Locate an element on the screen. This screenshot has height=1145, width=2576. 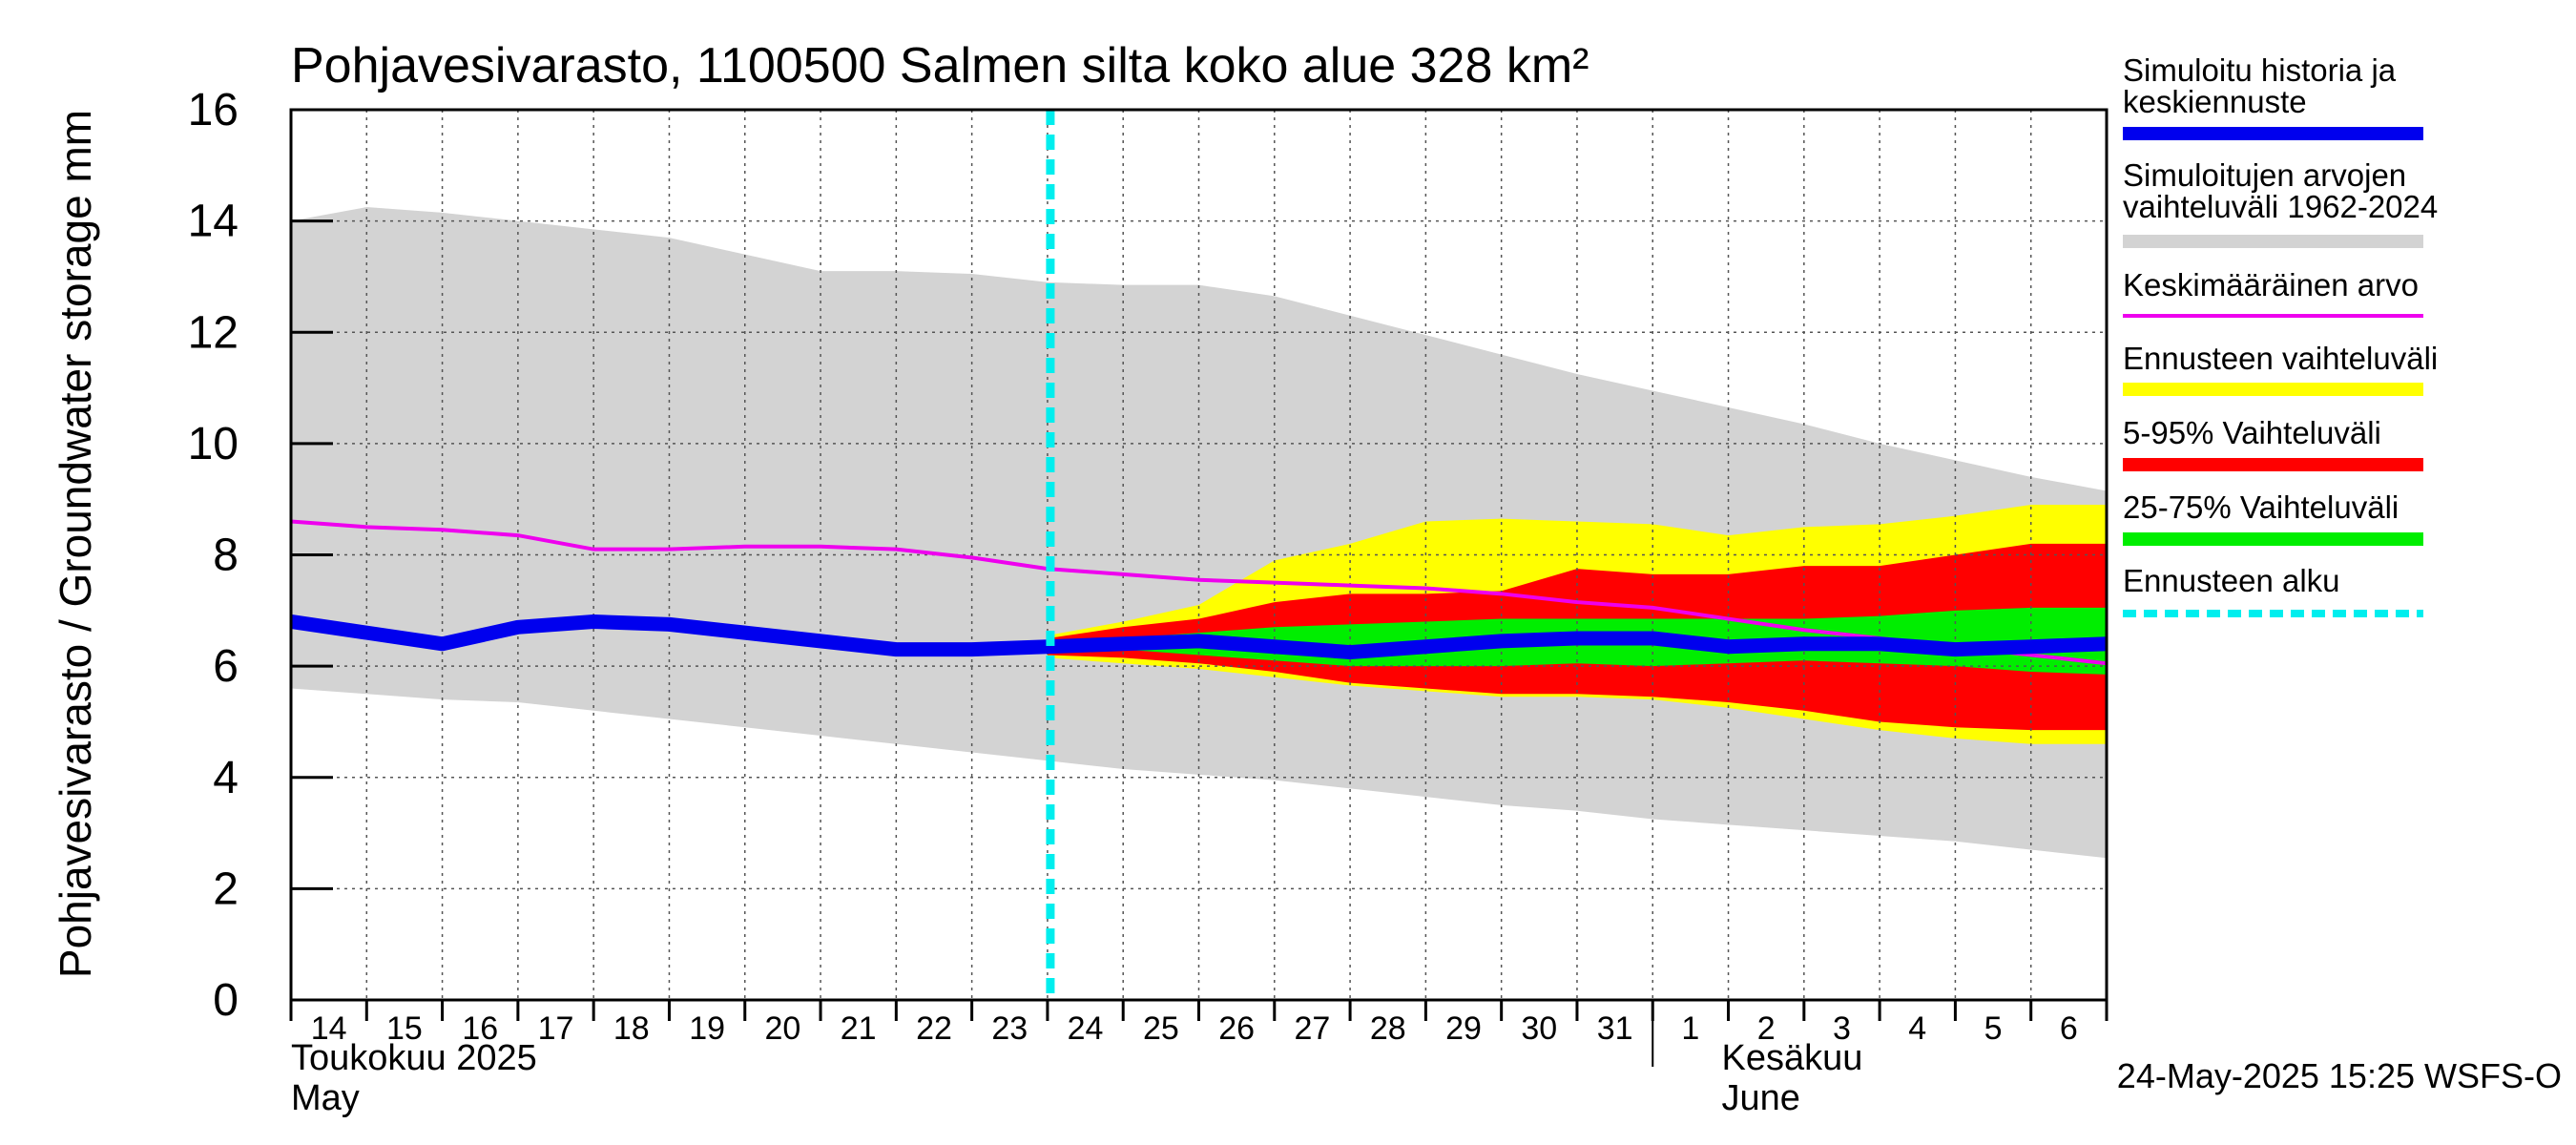
legend-label: Keskimääräinen arvo is located at coordinates (2271, 284).